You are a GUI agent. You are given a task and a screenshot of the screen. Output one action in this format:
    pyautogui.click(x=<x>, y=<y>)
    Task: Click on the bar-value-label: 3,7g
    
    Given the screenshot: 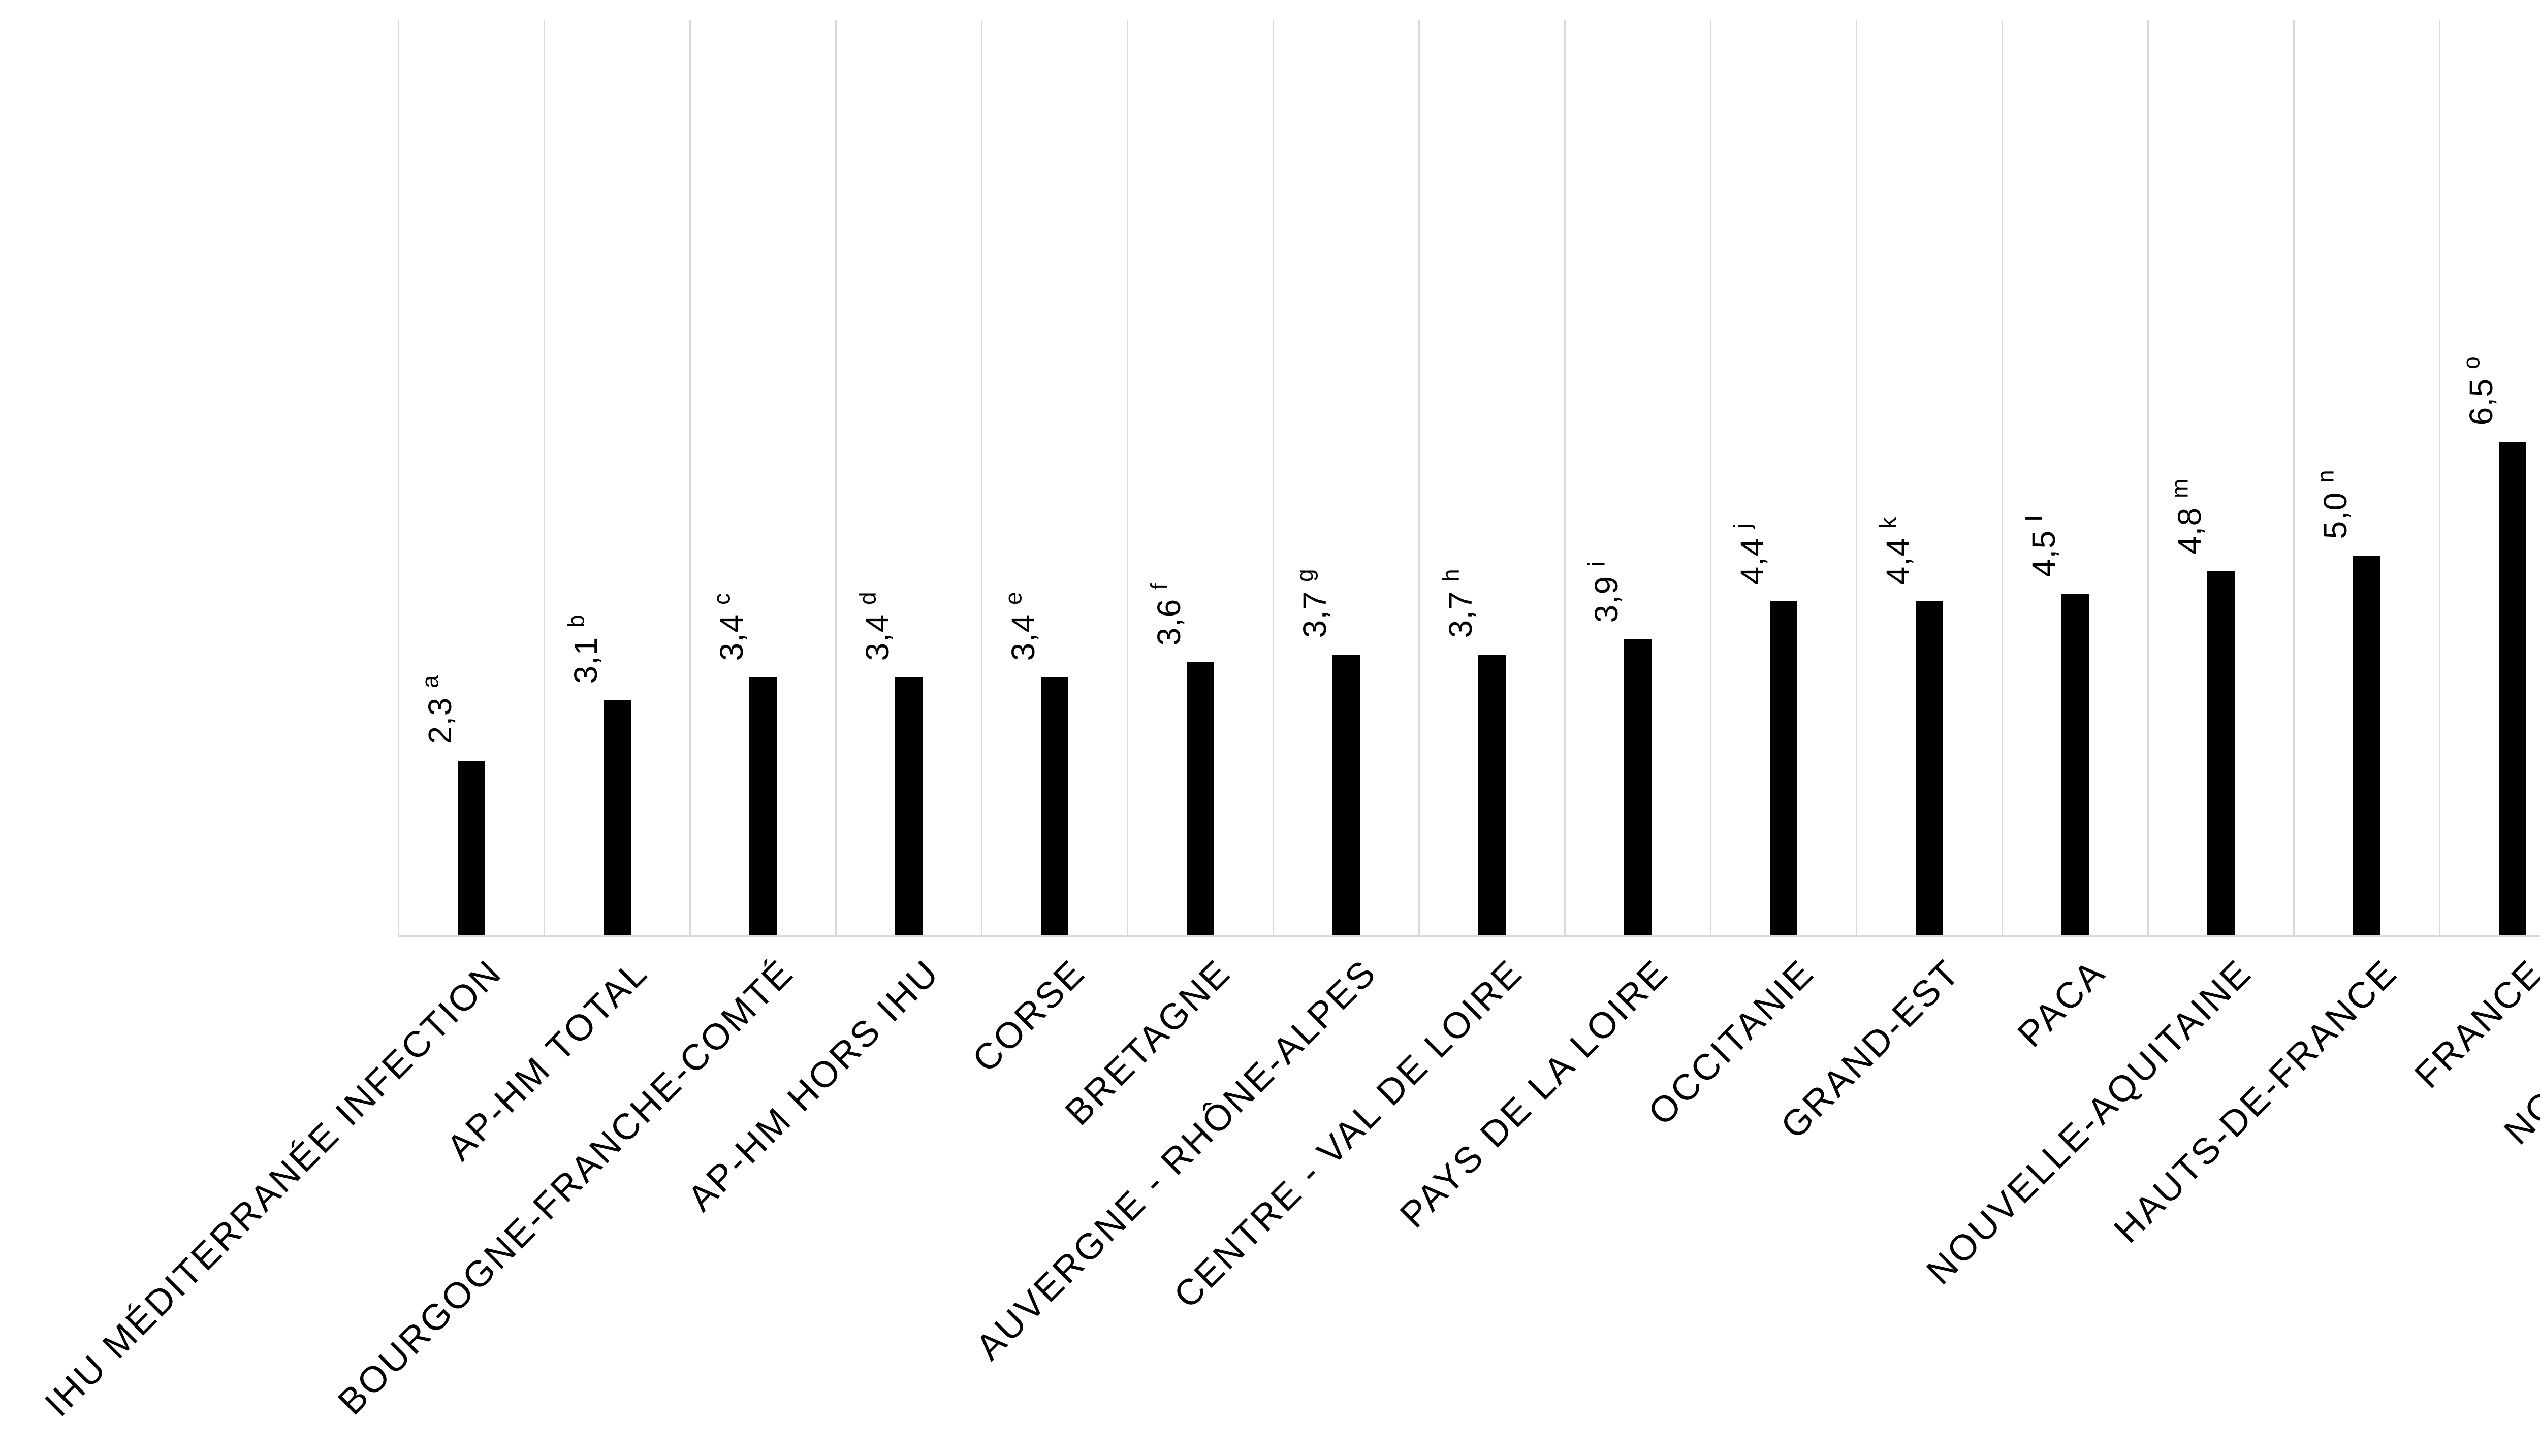 What is the action you would take?
    pyautogui.click(x=1312, y=603)
    